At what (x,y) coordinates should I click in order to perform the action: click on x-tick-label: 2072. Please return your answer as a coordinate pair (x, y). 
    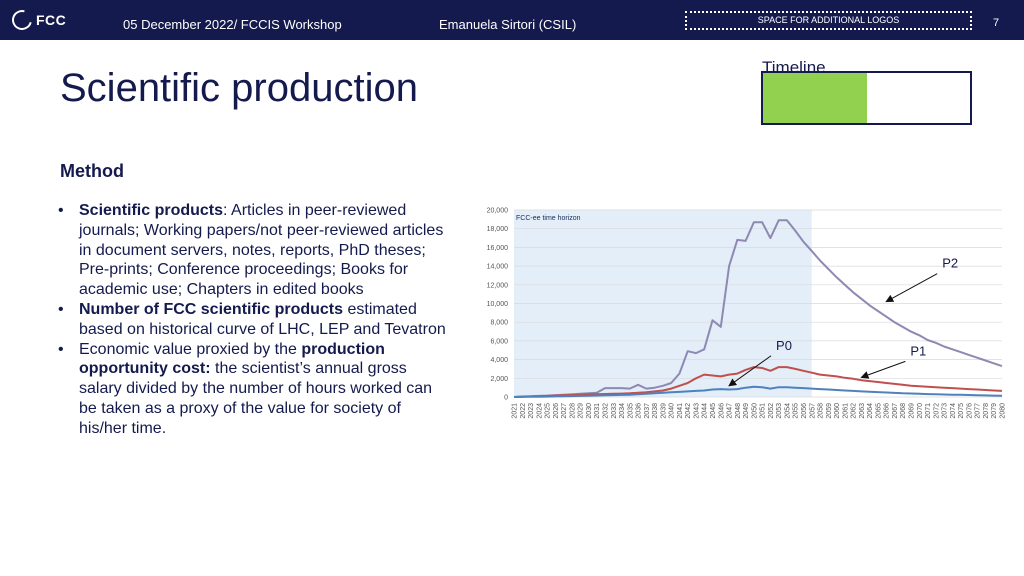
    Looking at the image, I should click on (936, 411).